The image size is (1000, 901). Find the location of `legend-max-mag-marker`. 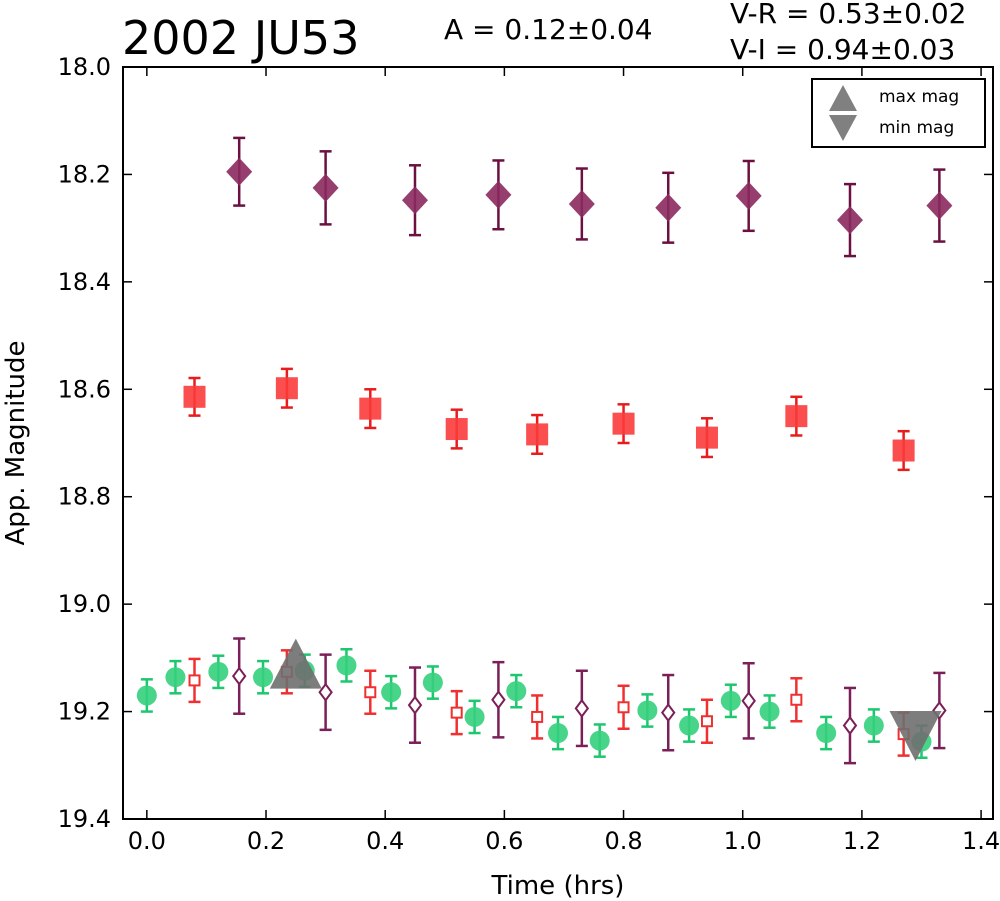

legend-max-mag-marker is located at coordinates (843, 98).